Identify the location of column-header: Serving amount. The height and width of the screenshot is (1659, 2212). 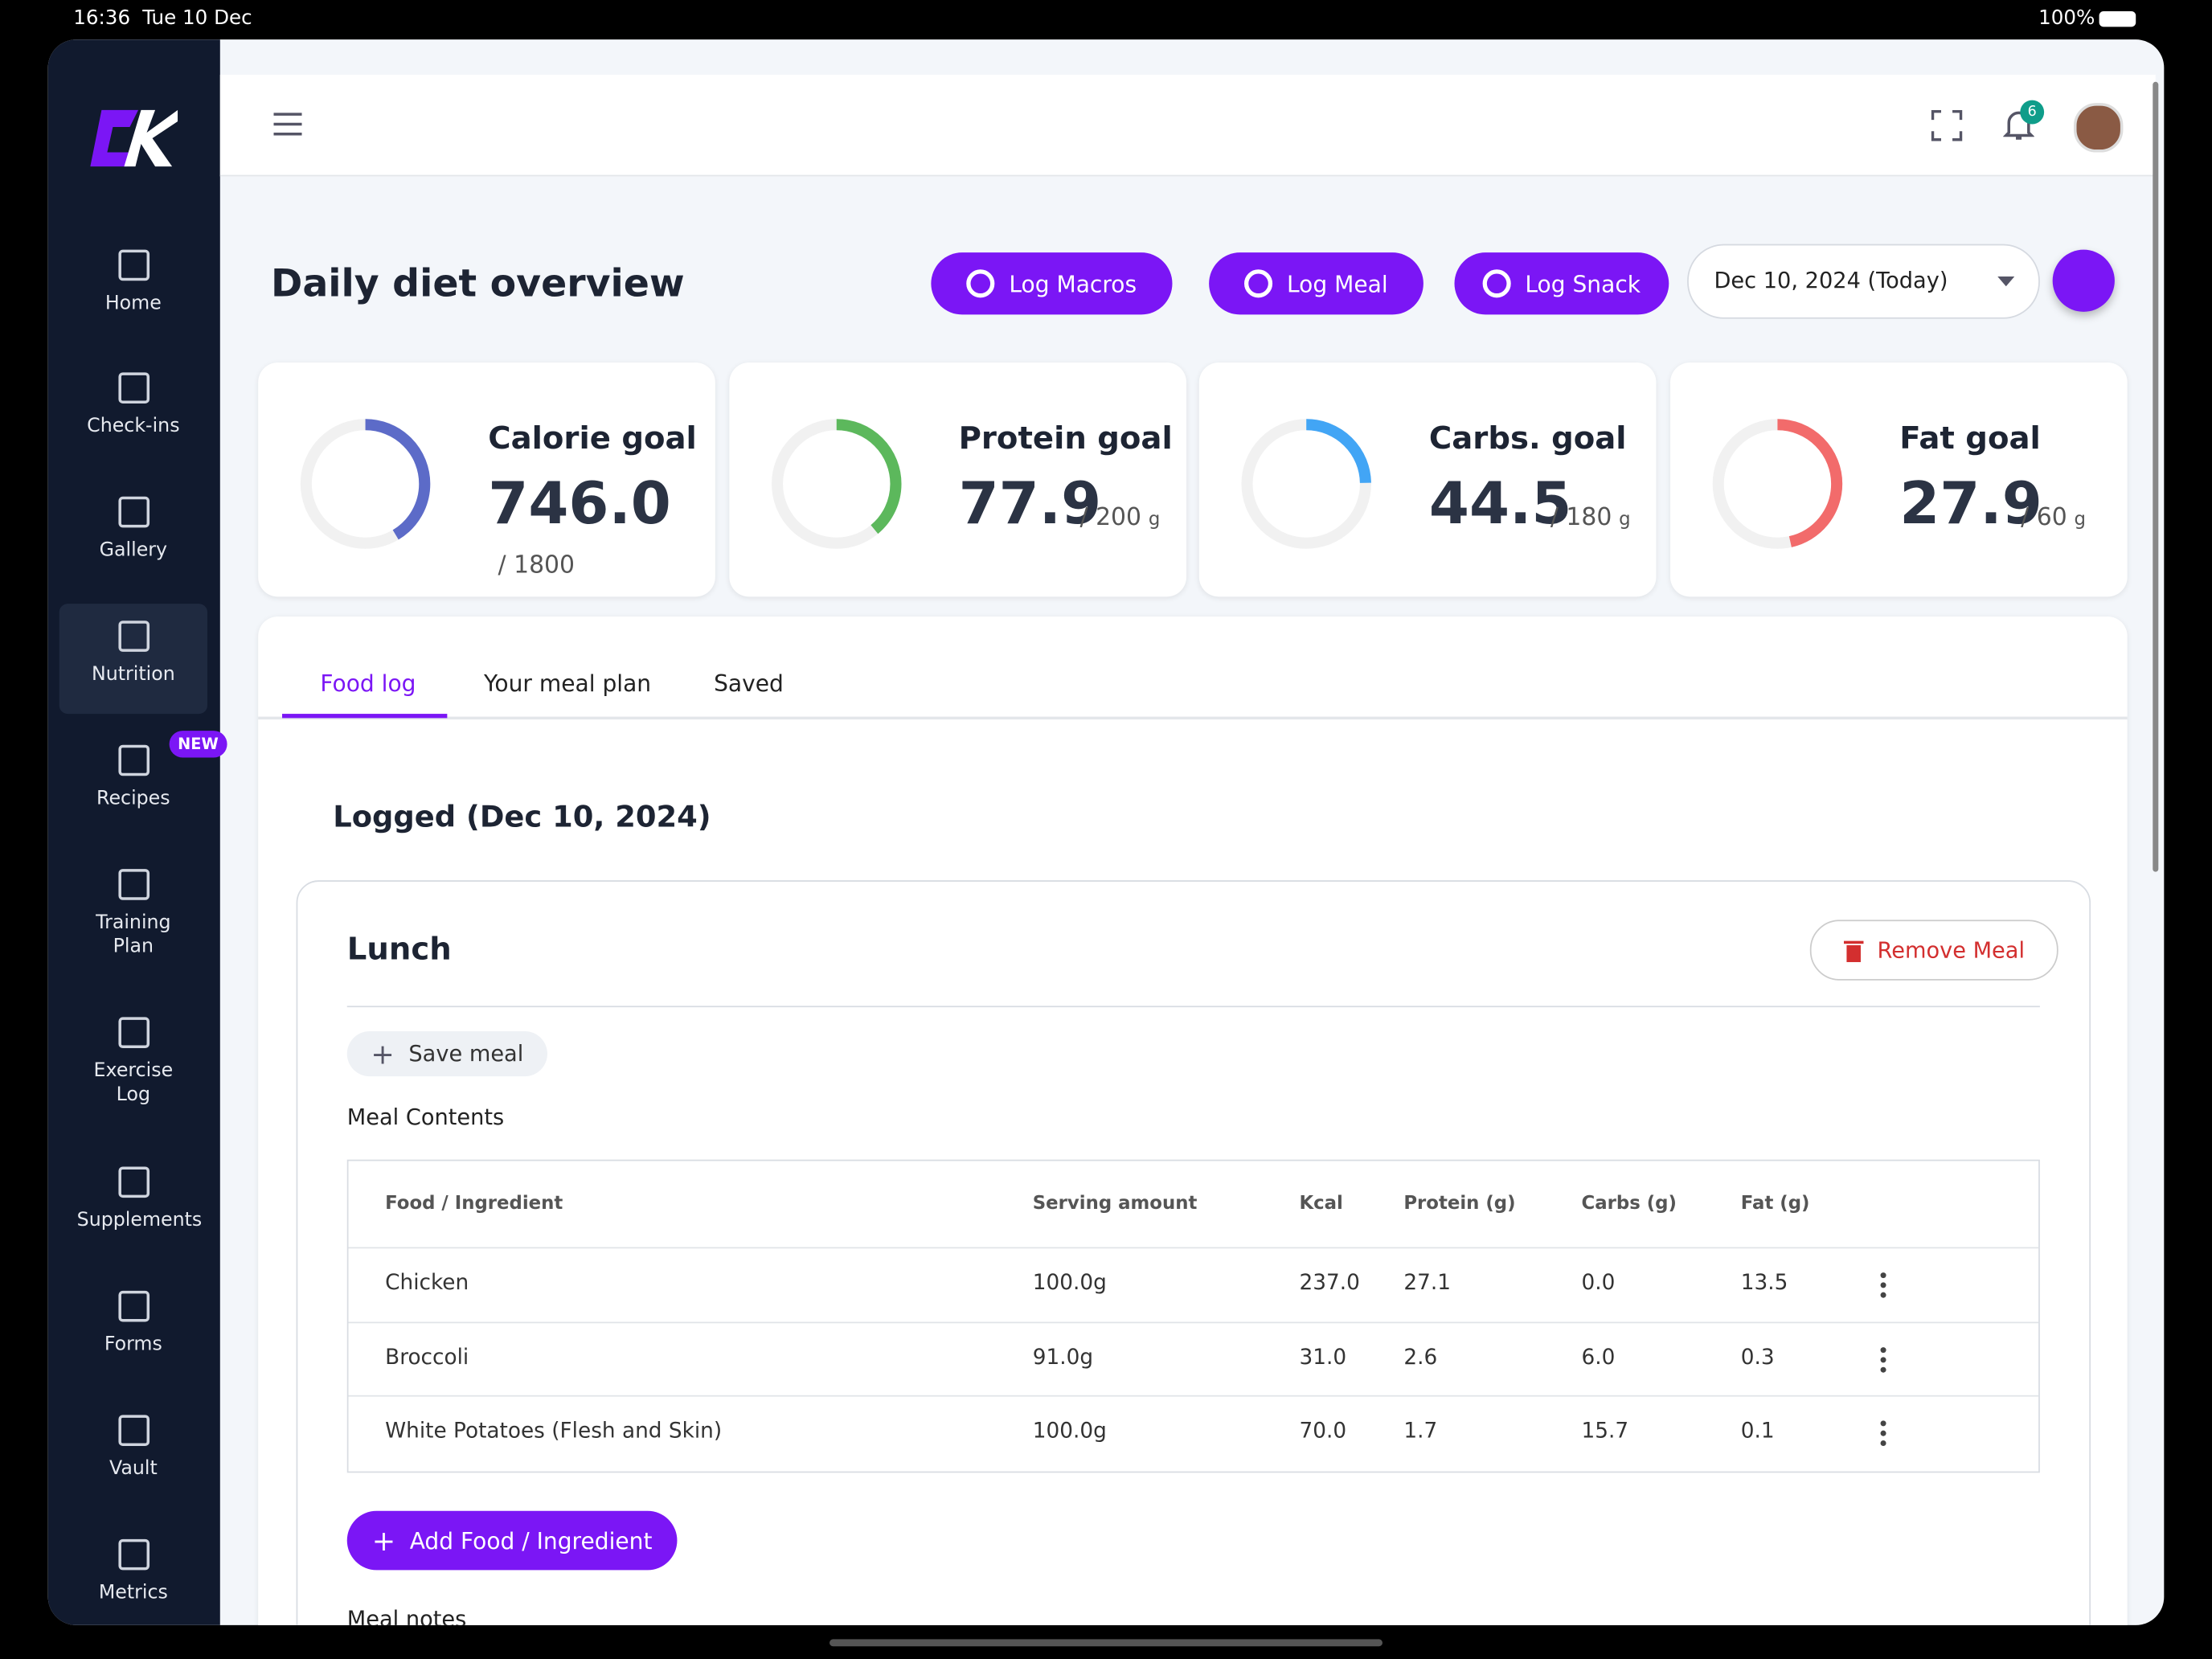
(1115, 1204).